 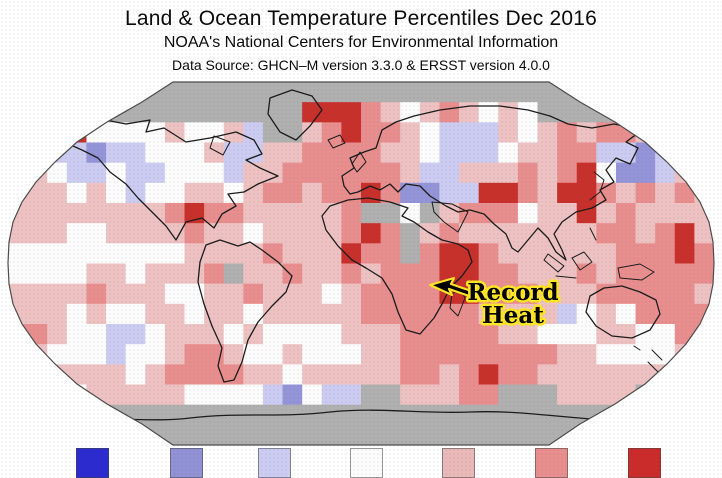 I want to click on eurasia-outline, so click(x=492, y=183).